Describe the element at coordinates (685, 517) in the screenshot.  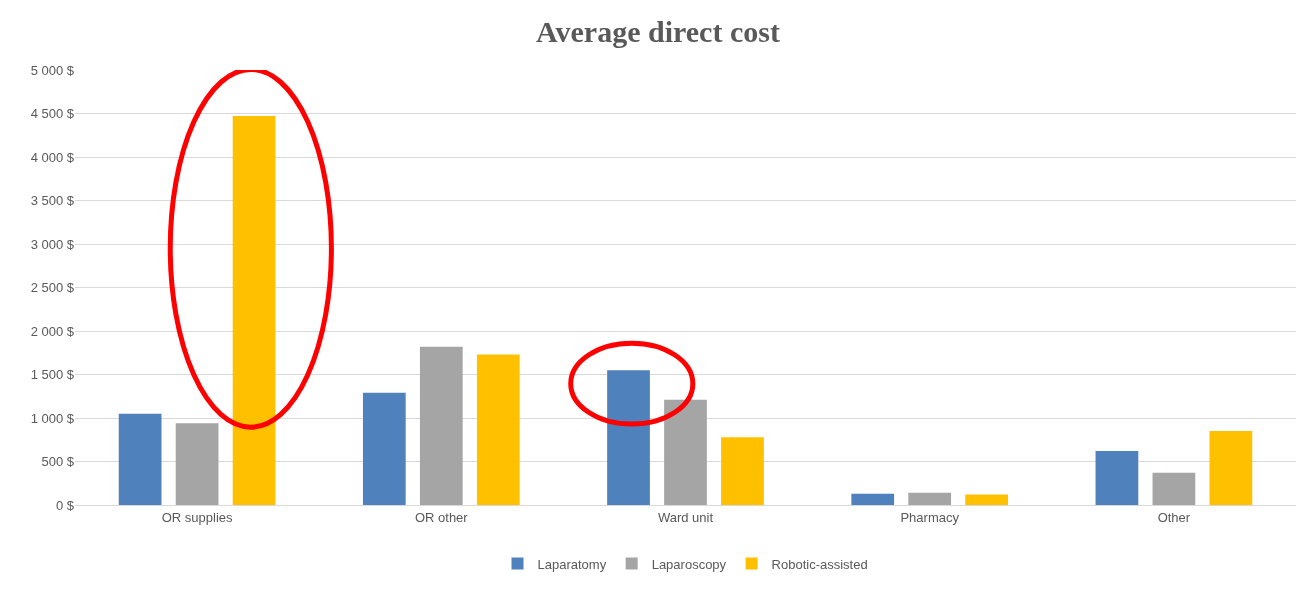
I see `x-tick-label: Ward unit` at that location.